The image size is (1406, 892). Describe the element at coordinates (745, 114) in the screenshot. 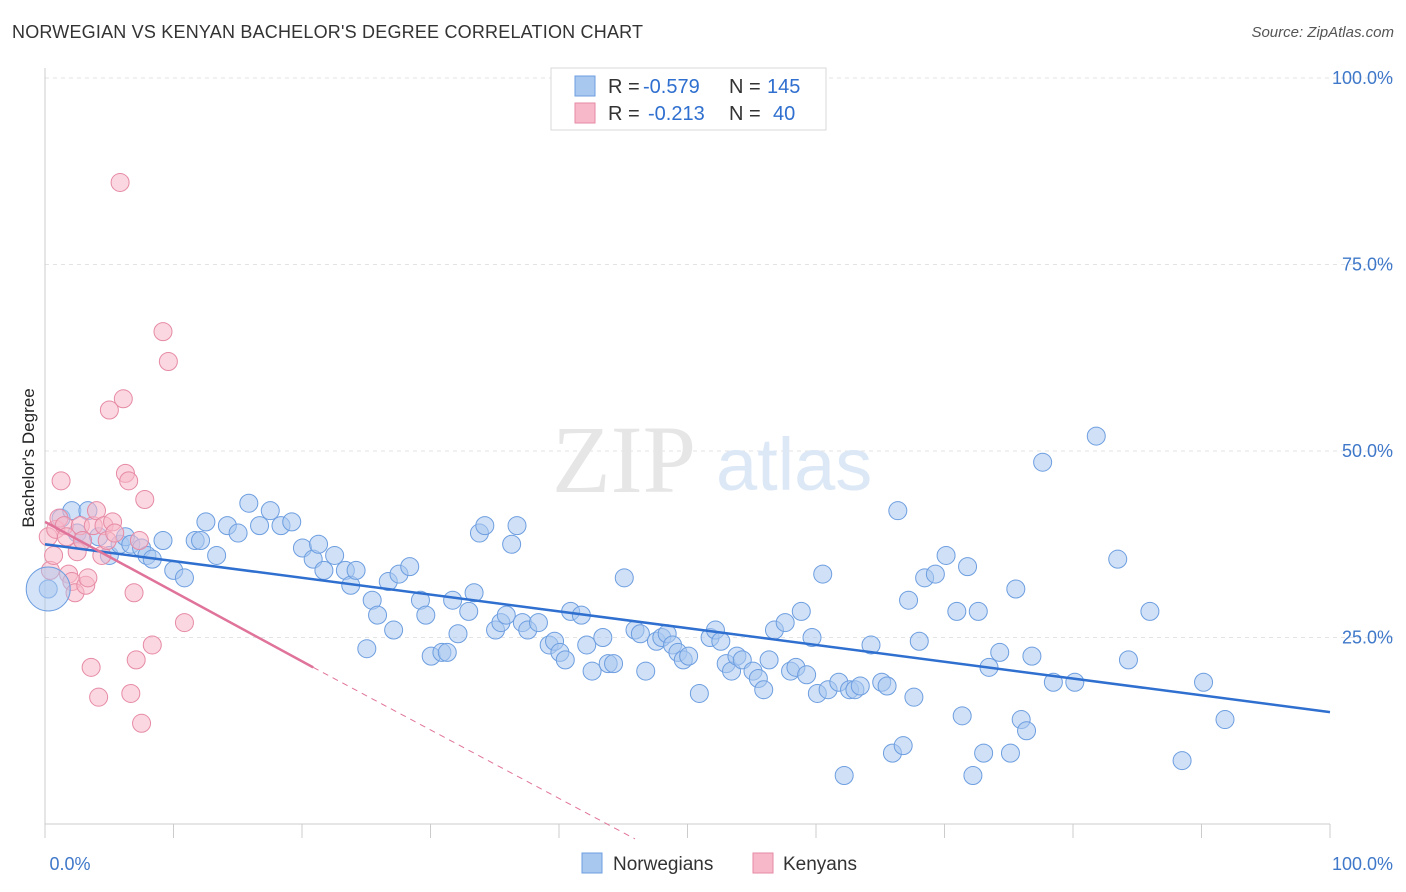

I see `legend-n-label-1: N =` at that location.